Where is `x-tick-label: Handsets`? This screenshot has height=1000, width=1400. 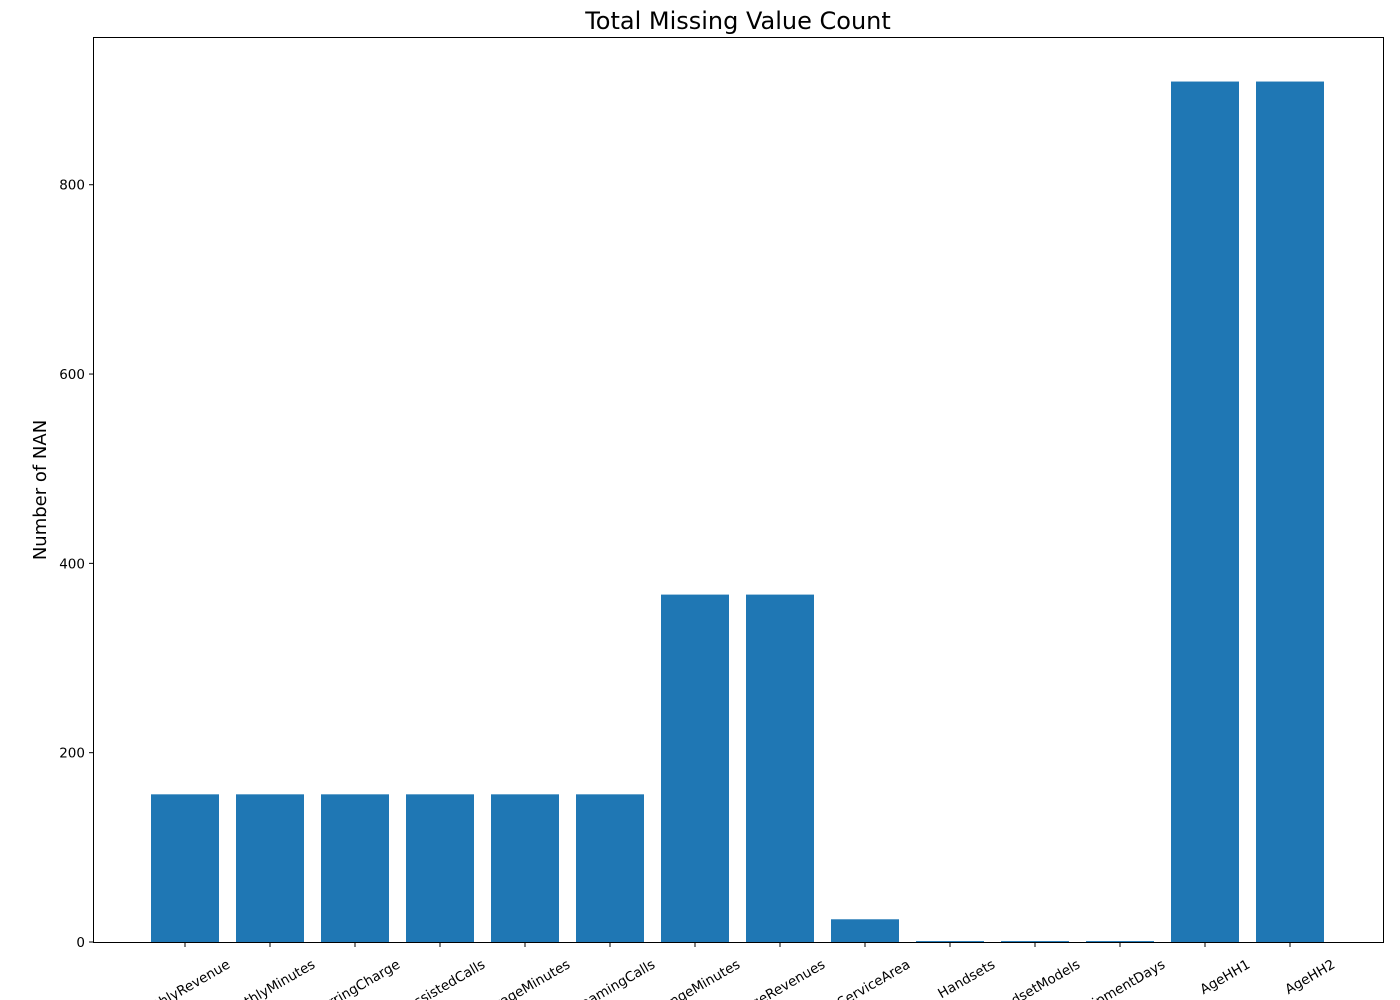 x-tick-label: Handsets is located at coordinates (966, 978).